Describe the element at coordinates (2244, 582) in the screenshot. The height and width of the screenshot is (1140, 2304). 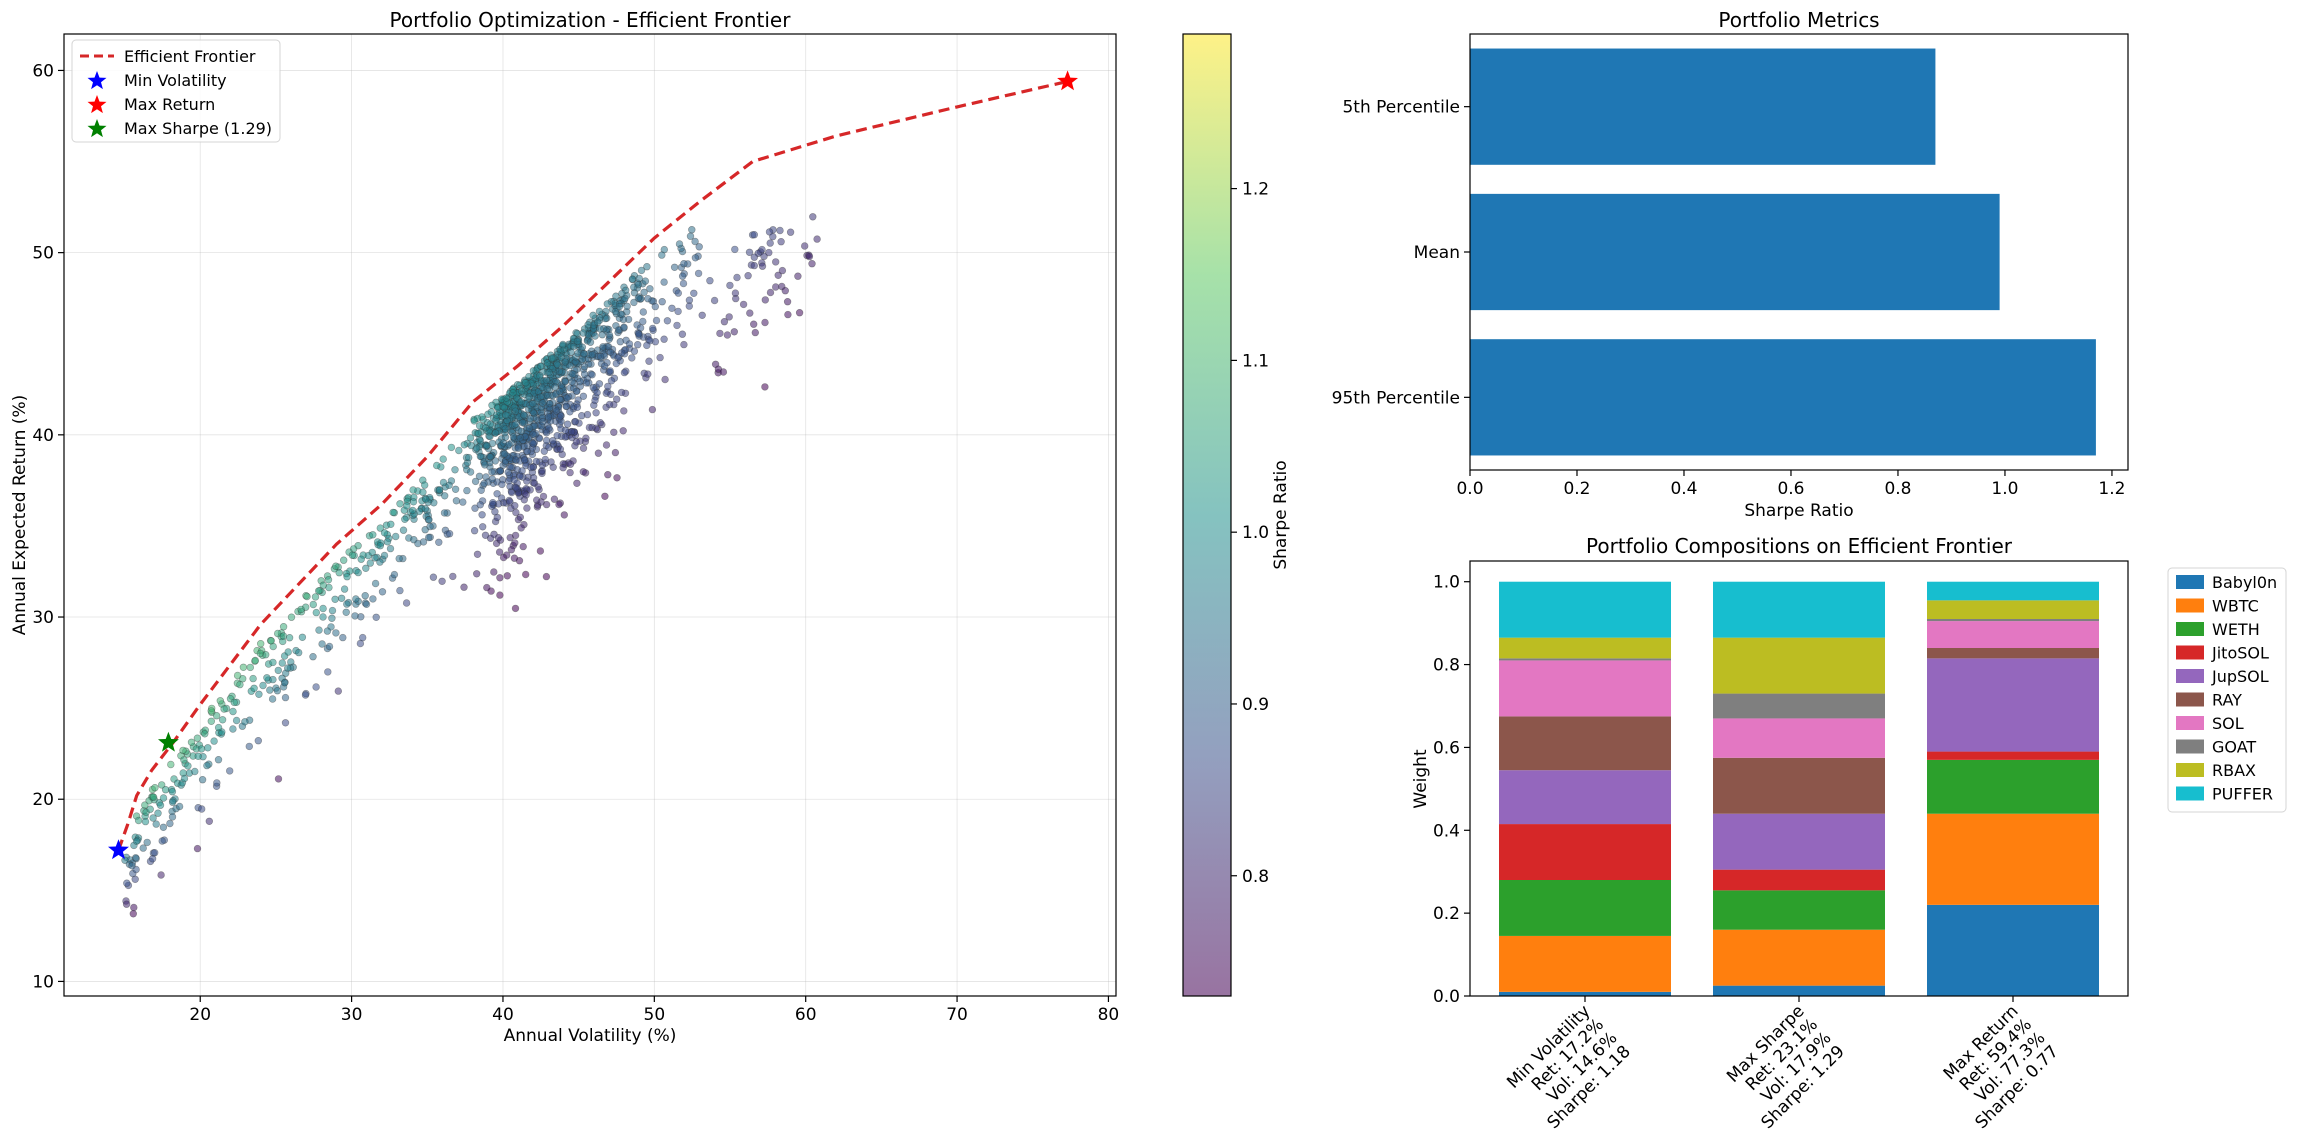
I see `composition-legend-label: Babyl0n` at that location.